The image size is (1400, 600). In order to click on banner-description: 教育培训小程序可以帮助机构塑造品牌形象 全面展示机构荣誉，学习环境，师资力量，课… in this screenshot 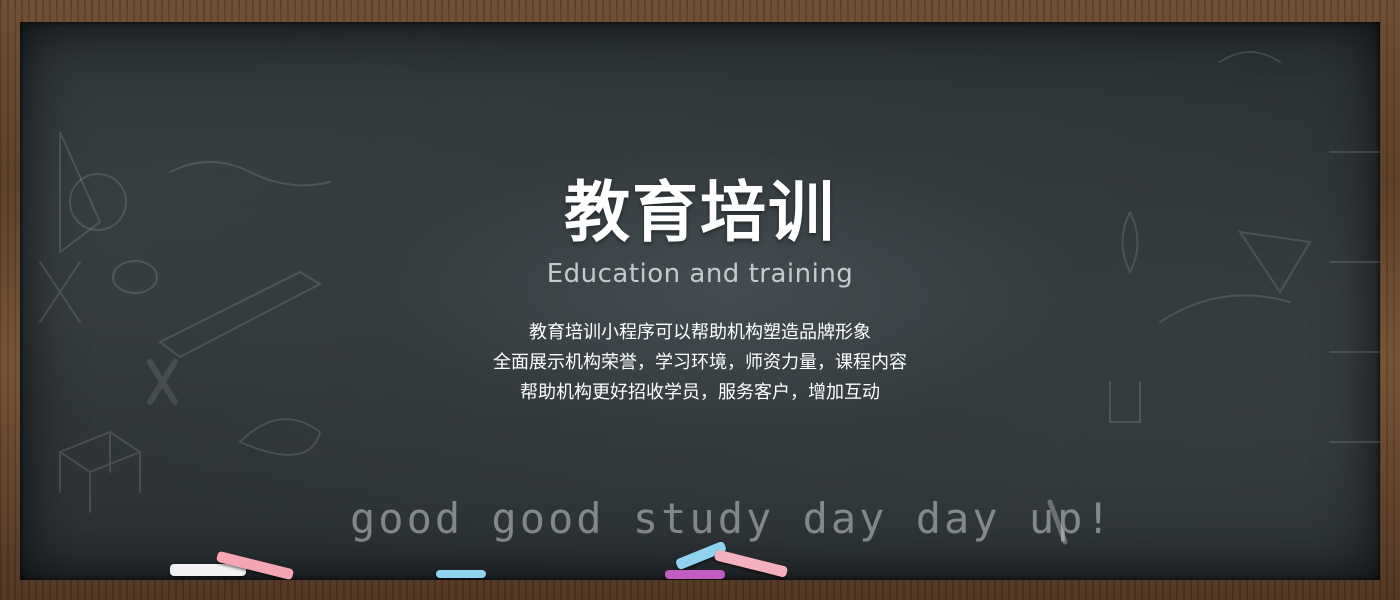, I will do `click(700, 363)`.